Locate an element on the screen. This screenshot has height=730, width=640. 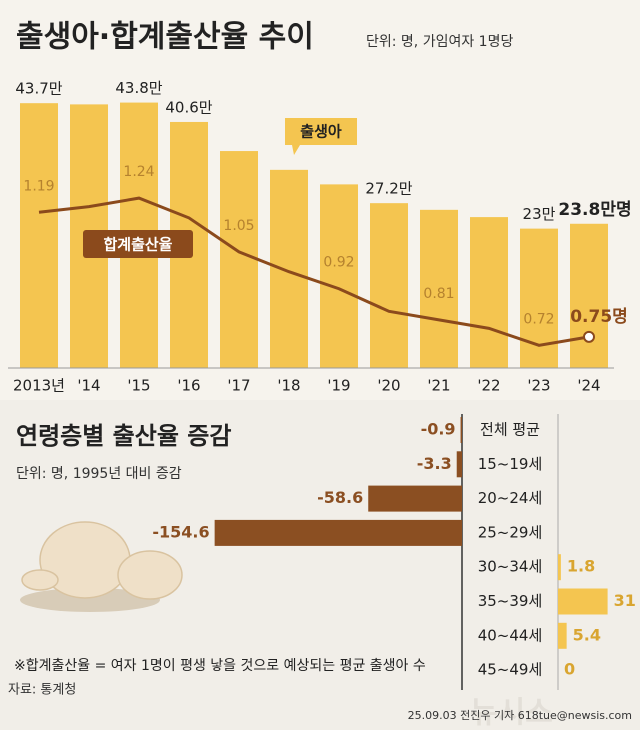
legend-label: 출생아 is located at coordinates (321, 132).